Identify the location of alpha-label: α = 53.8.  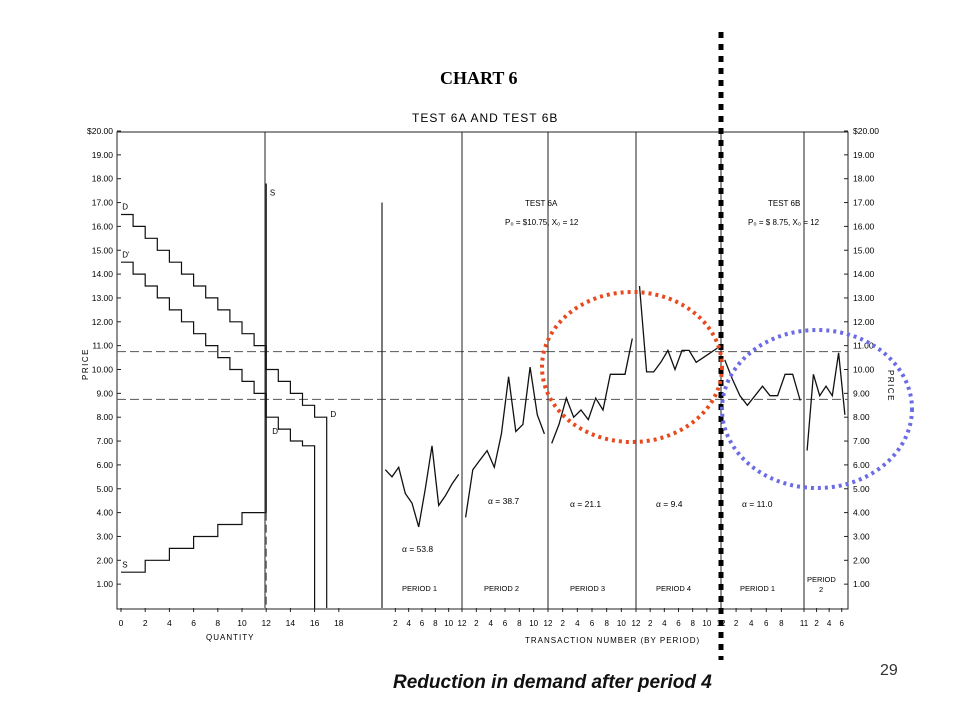
(417, 549).